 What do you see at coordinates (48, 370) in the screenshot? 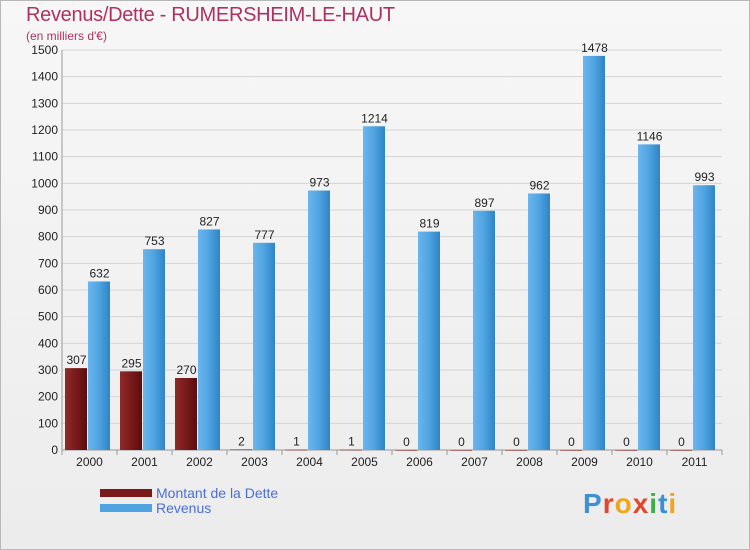
I see `y-tick-label: 300` at bounding box center [48, 370].